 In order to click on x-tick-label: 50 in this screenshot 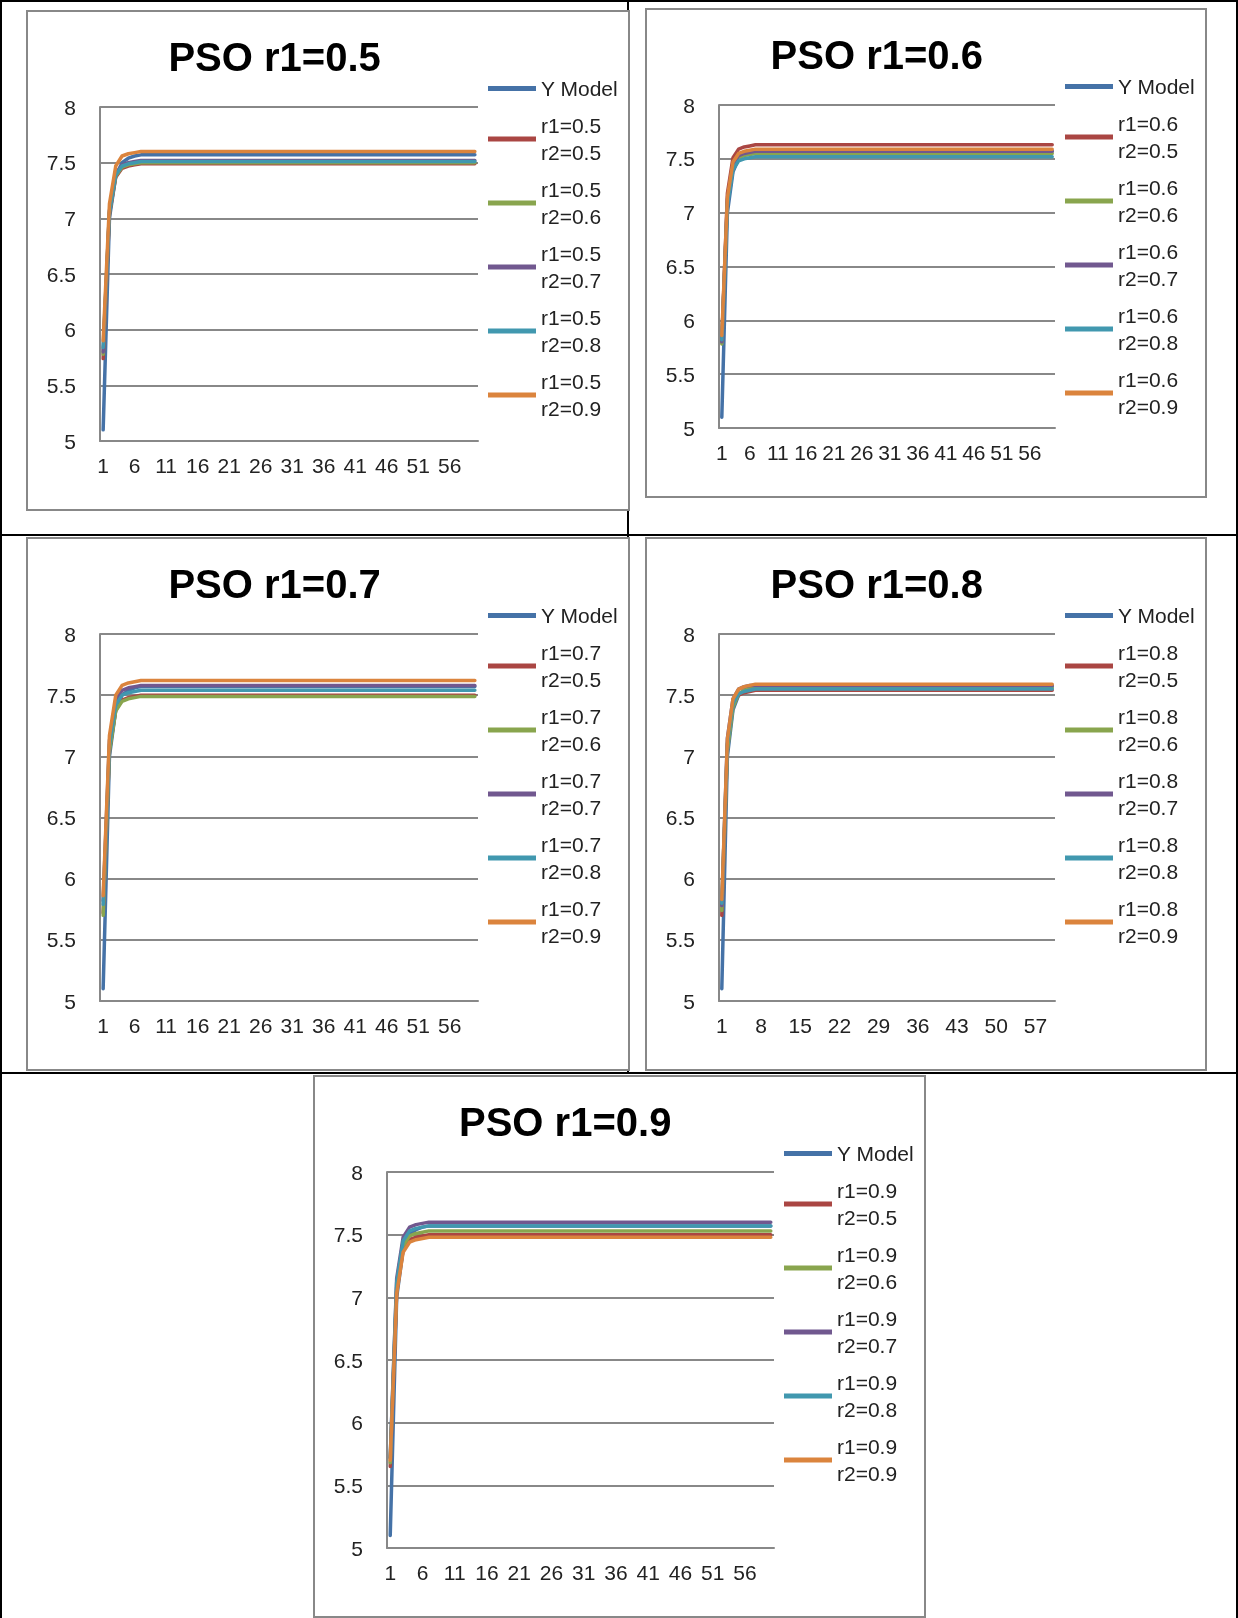, I will do `click(996, 1025)`.